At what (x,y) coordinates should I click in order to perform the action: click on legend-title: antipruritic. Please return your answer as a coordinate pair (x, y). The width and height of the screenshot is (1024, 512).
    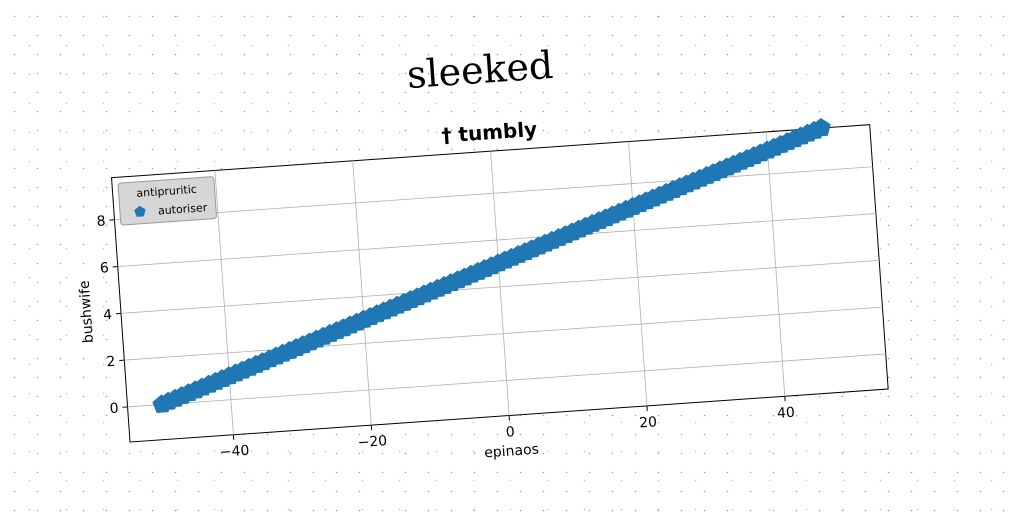
    Looking at the image, I should click on (166, 191).